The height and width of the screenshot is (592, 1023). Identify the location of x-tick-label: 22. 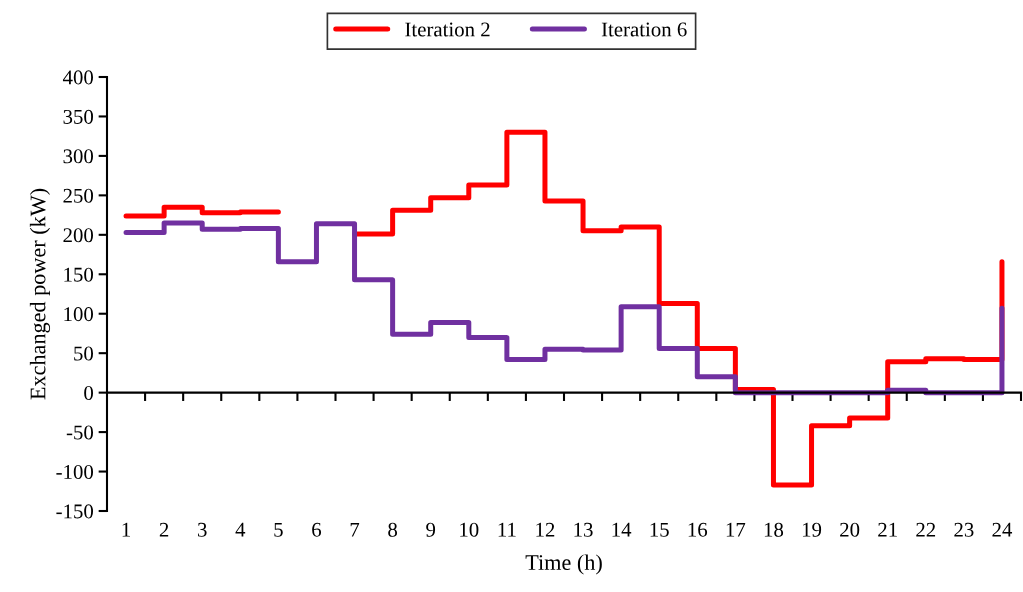
(926, 529).